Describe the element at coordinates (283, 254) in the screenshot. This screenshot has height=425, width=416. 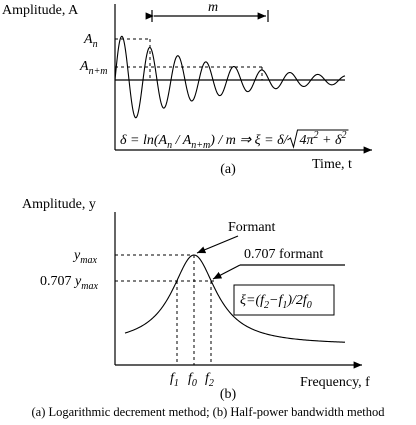
I see `half-power-annotation: 0.707 formant` at that location.